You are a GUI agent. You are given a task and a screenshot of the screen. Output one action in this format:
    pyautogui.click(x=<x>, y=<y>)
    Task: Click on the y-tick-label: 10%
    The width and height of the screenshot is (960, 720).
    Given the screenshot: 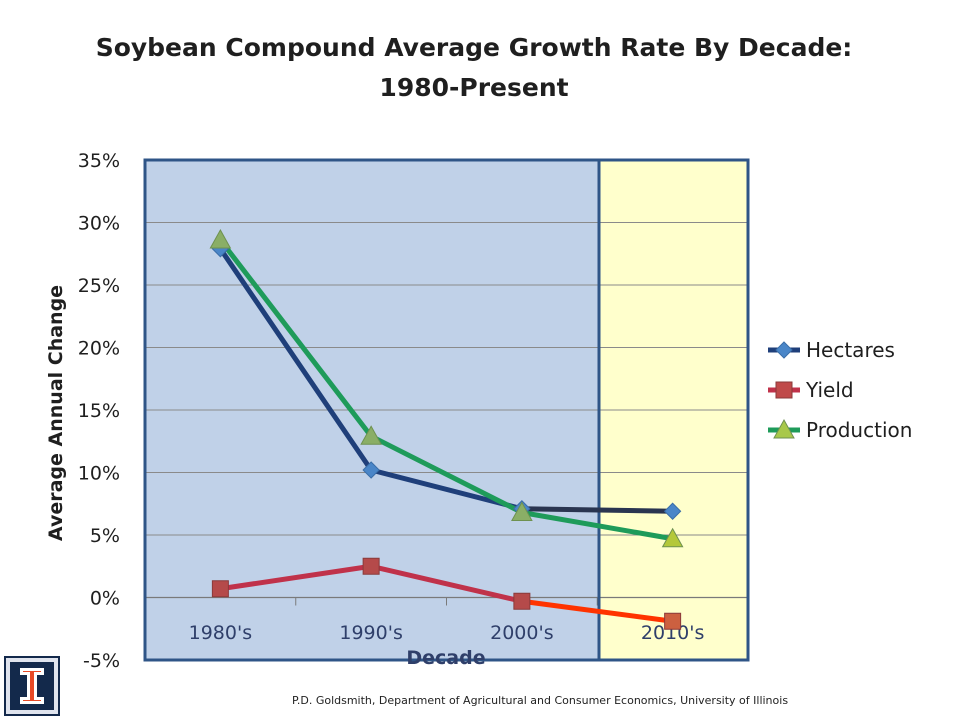 What is the action you would take?
    pyautogui.click(x=99, y=474)
    